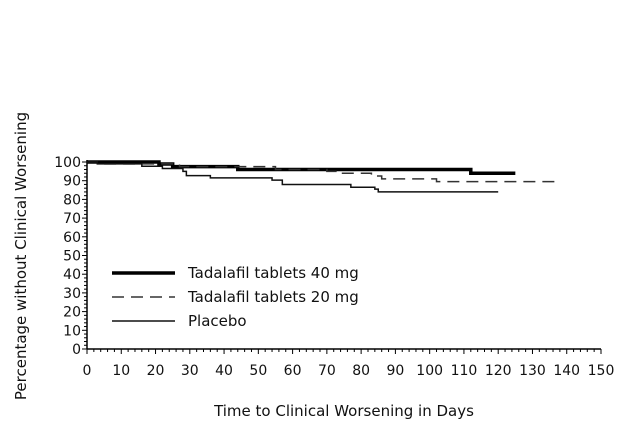 The width and height of the screenshot is (623, 431). I want to click on x-tick-label: 50, so click(258, 371).